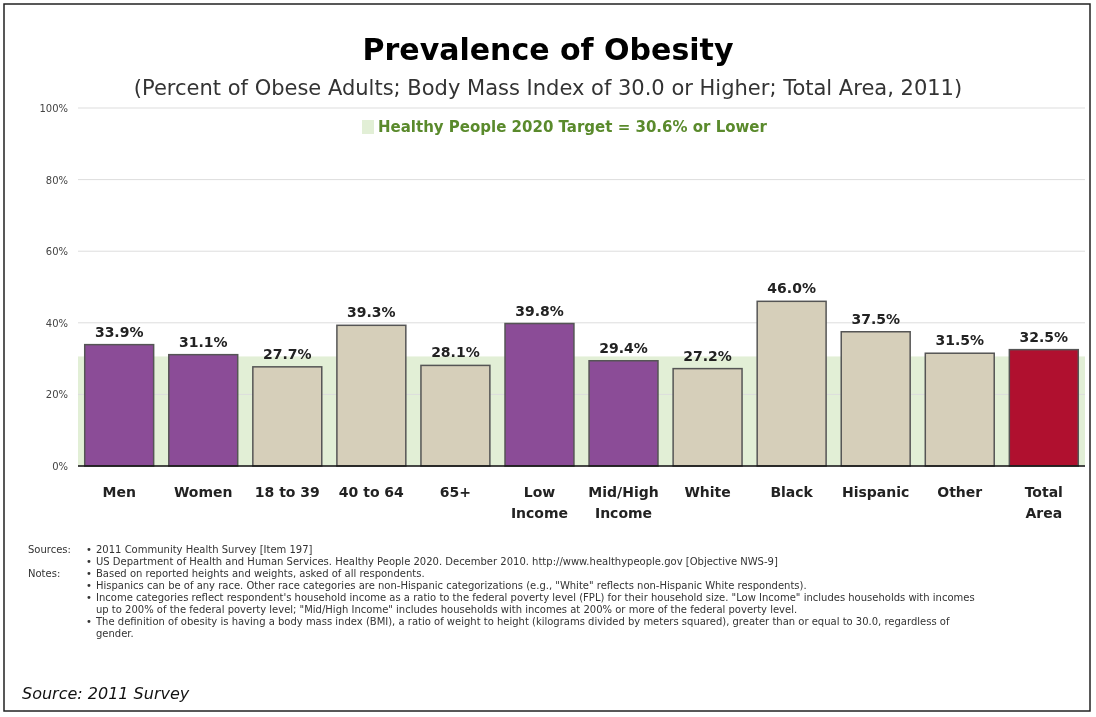 This screenshot has width=1096, height=717. I want to click on data-label: 31.5%, so click(960, 340).